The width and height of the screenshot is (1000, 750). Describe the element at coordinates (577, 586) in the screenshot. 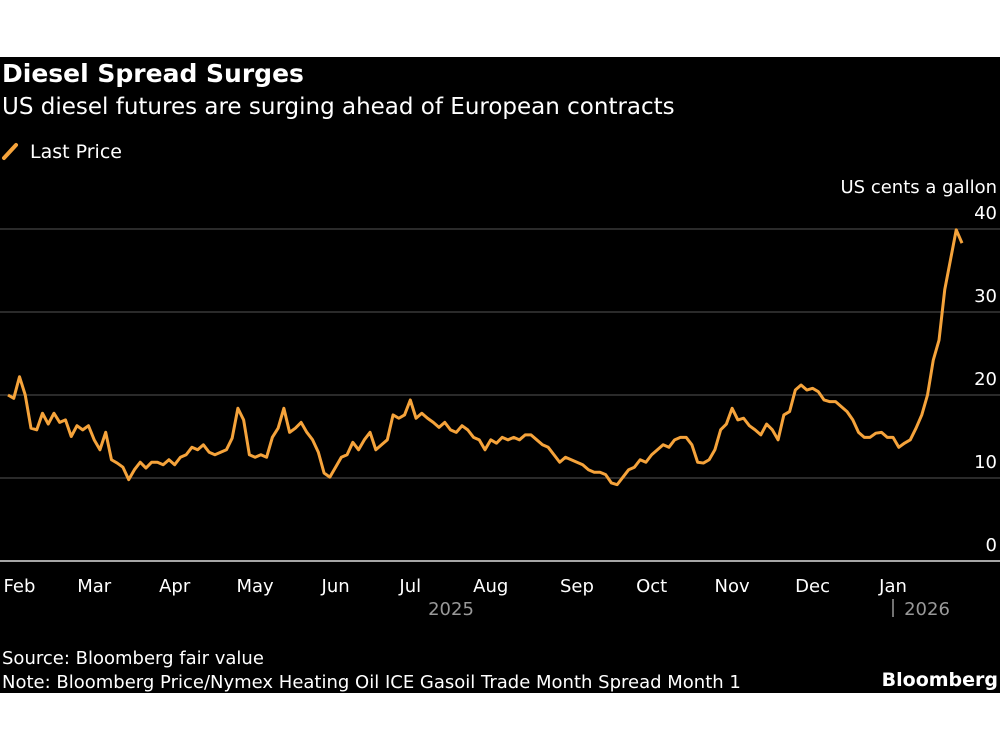

I see `x-tick-label: Sep` at that location.